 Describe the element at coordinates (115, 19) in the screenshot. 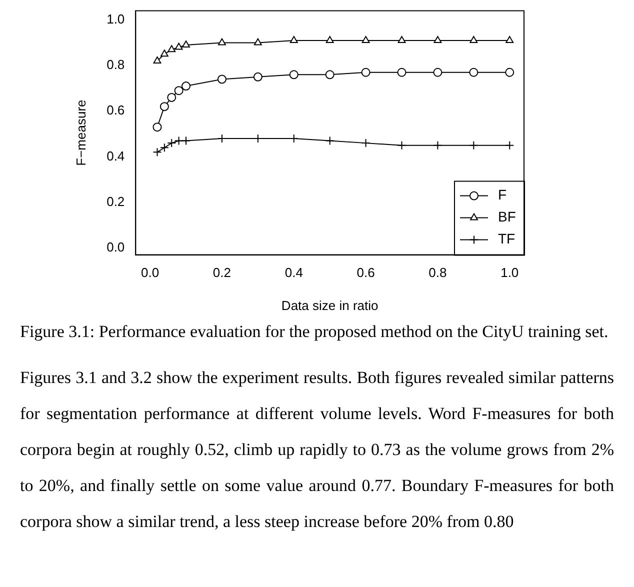

I see `y-tick-label: 1.0` at that location.